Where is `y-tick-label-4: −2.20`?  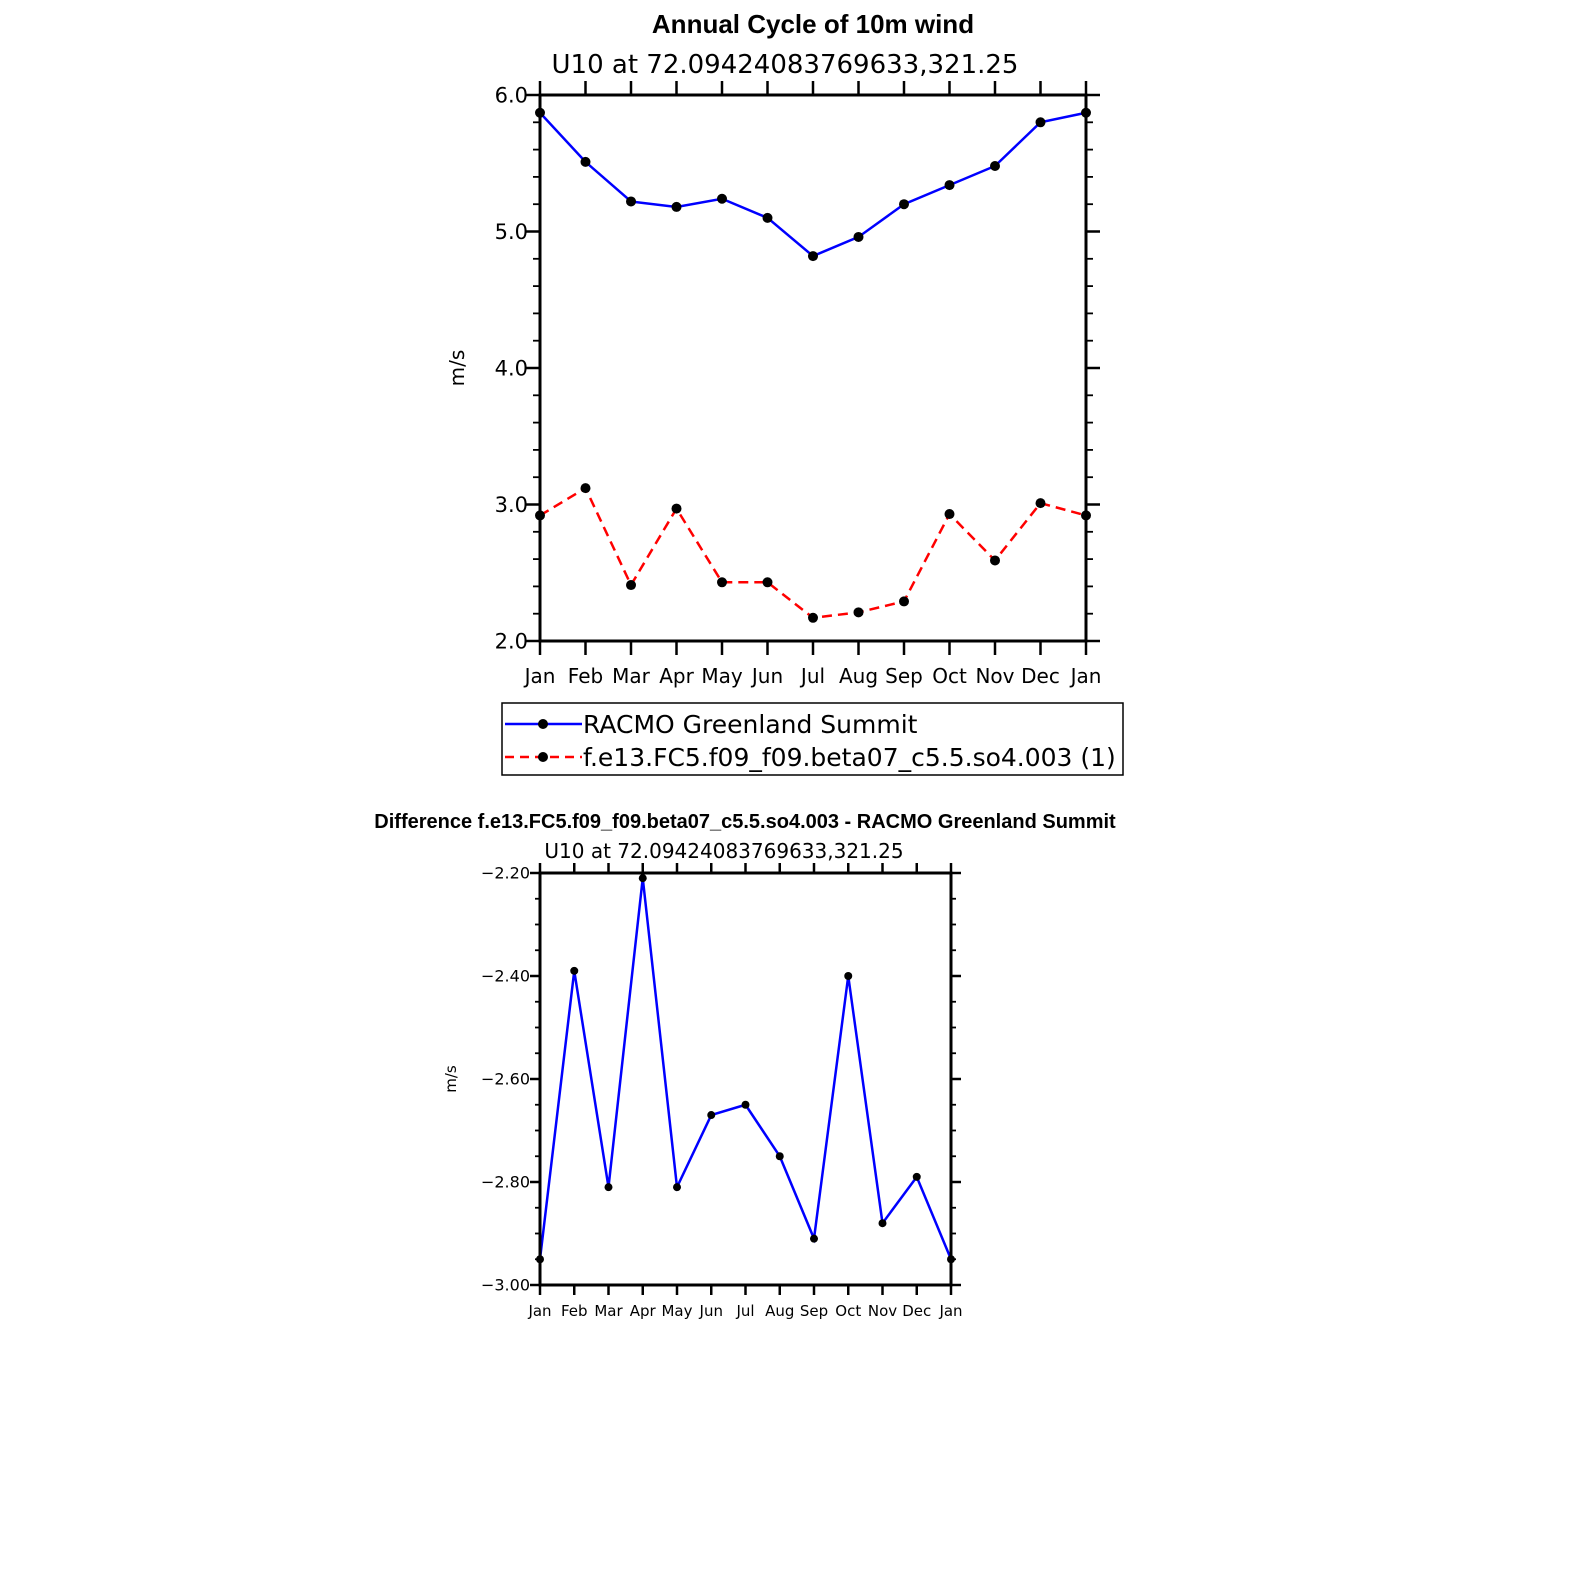 y-tick-label-4: −2.20 is located at coordinates (505, 873).